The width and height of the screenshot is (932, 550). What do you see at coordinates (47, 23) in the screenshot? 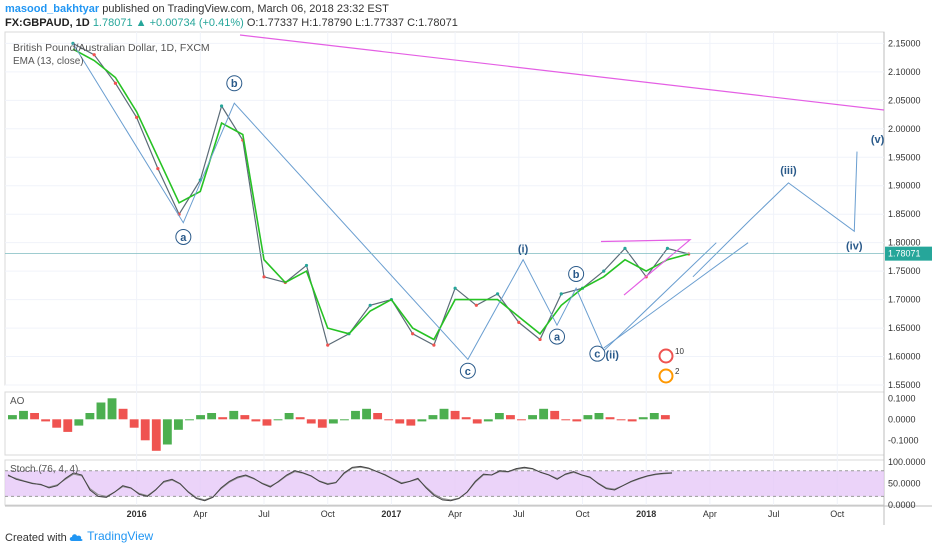
I see `symbol-label: FX:GBPAUD, 1D` at bounding box center [47, 23].